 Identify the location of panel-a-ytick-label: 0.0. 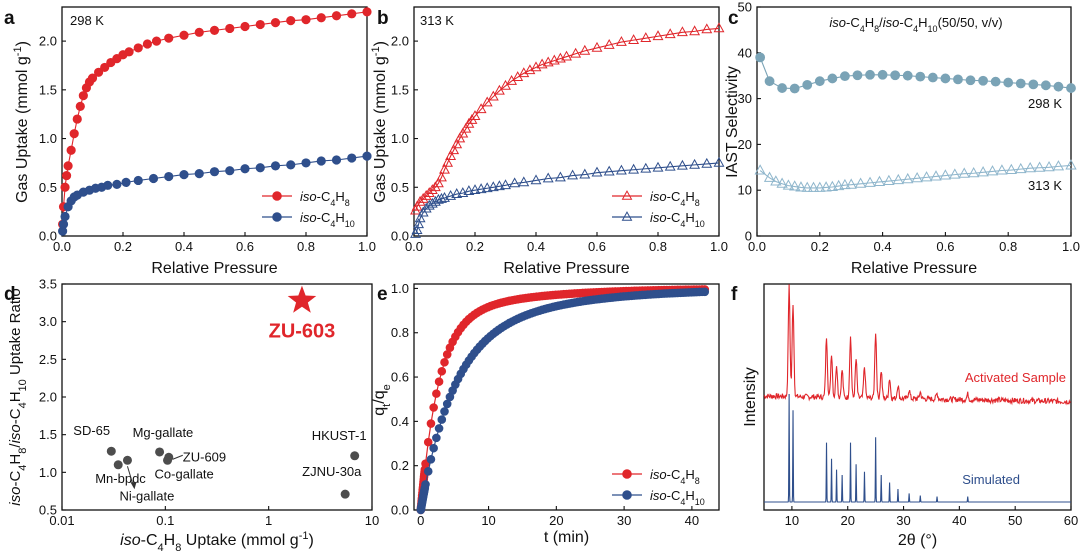
(48, 236).